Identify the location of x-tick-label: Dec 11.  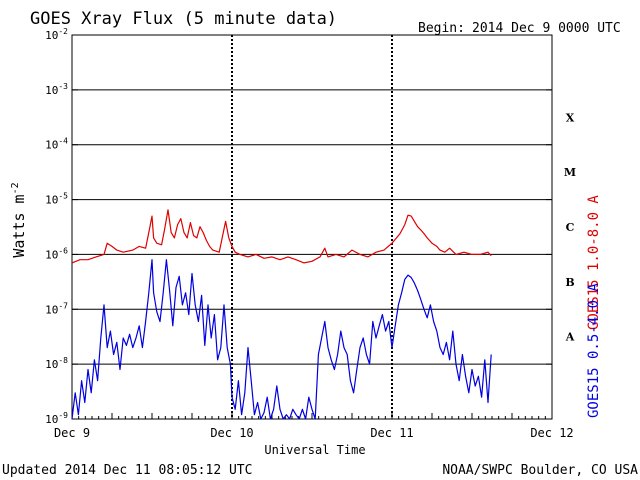
(391, 433).